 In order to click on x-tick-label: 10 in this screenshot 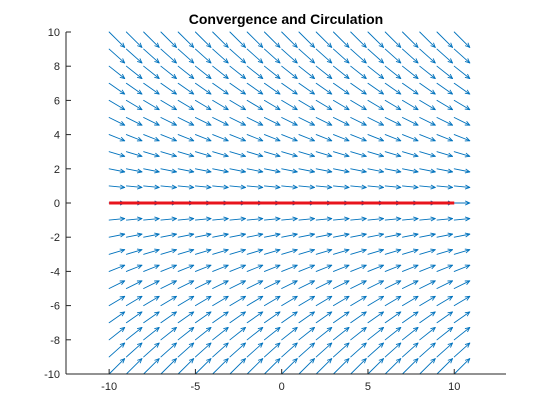, I will do `click(454, 387)`.